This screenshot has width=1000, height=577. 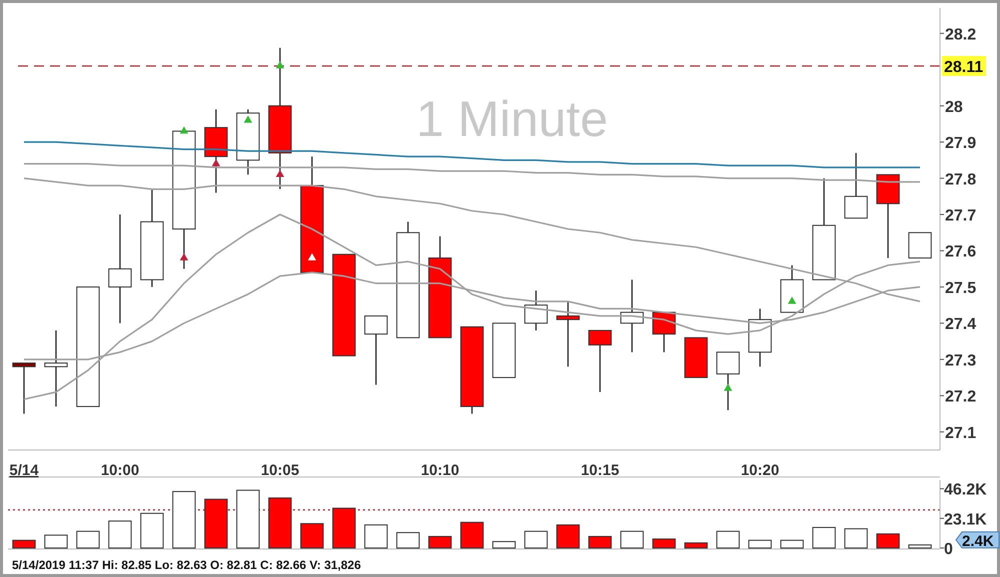 What do you see at coordinates (960, 433) in the screenshot?
I see `y-tick-label: 27.1` at bounding box center [960, 433].